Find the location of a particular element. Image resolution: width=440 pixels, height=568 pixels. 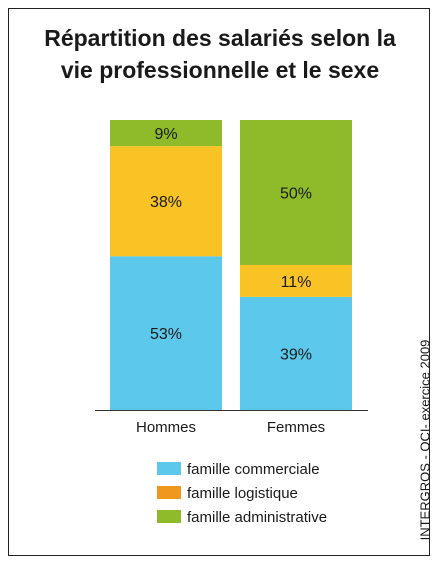

data-label-femmes-2: 11% is located at coordinates (296, 282).